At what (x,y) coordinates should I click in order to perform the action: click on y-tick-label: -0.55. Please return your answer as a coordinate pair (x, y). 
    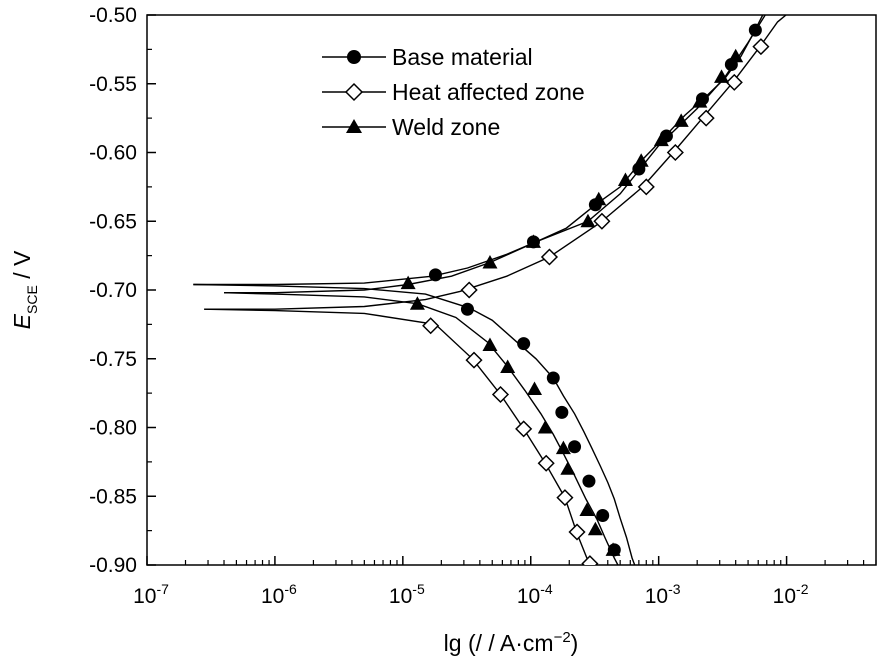
    Looking at the image, I should click on (113, 84).